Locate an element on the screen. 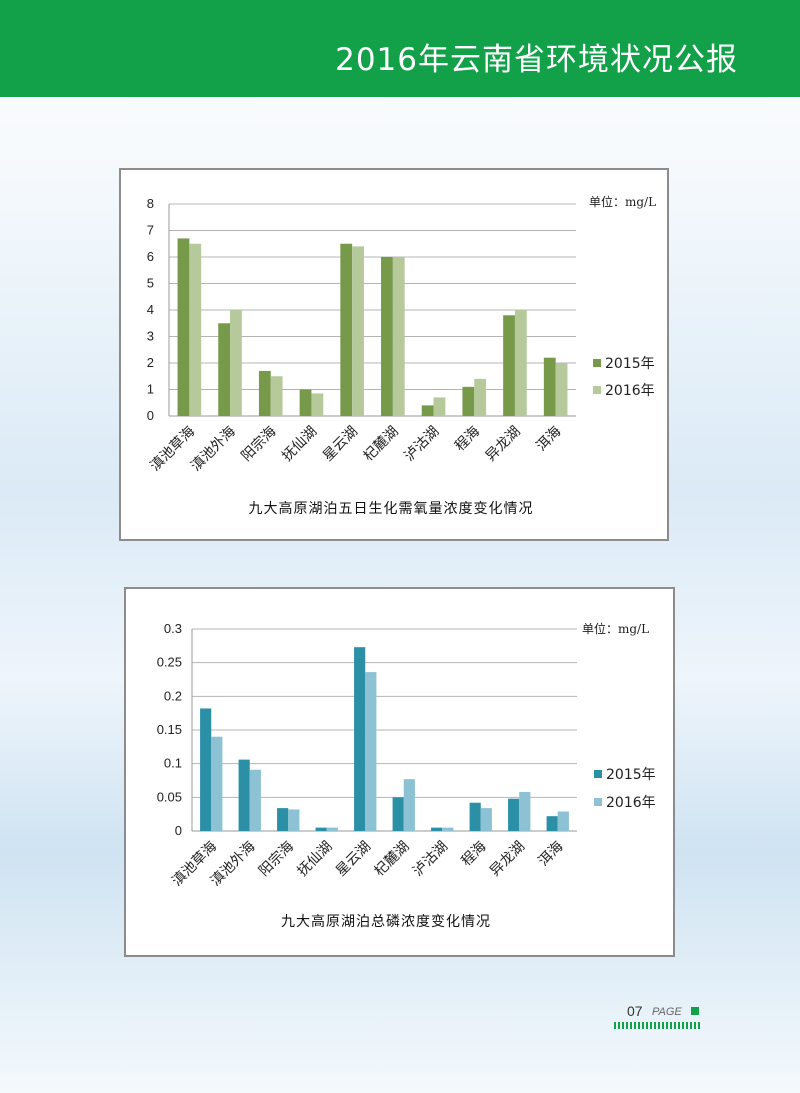 This screenshot has width=800, height=1093. y-tick-label: 0.2 is located at coordinates (173, 695).